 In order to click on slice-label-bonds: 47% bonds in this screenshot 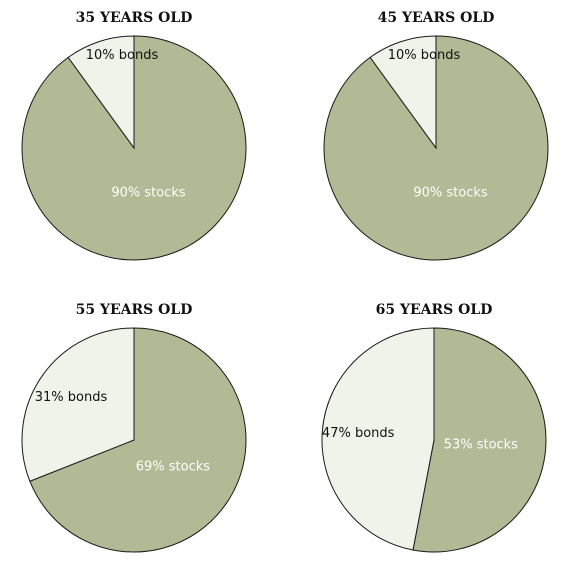, I will do `click(358, 433)`.